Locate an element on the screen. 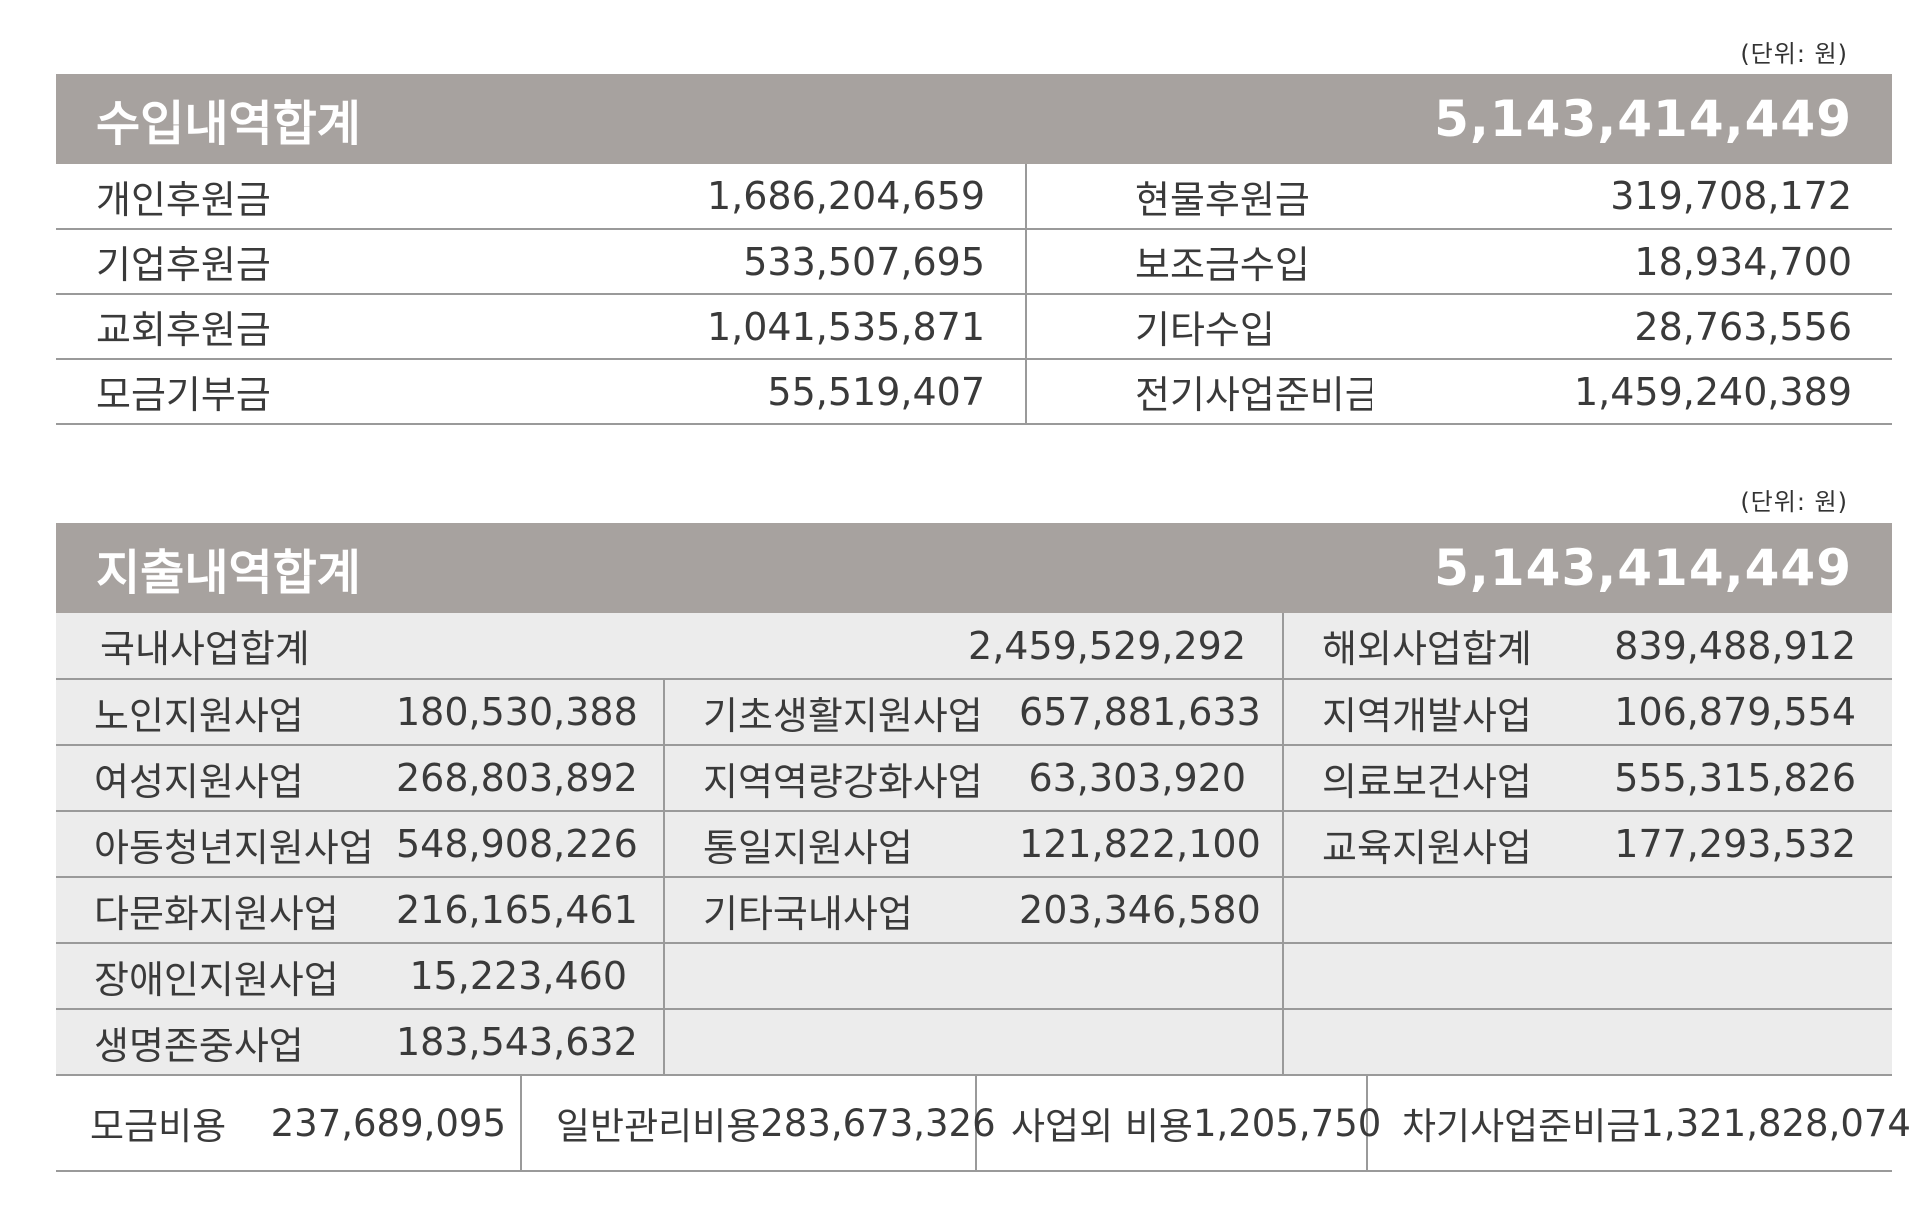  expense-label: 의료보건사업 is located at coordinates (1433, 778).